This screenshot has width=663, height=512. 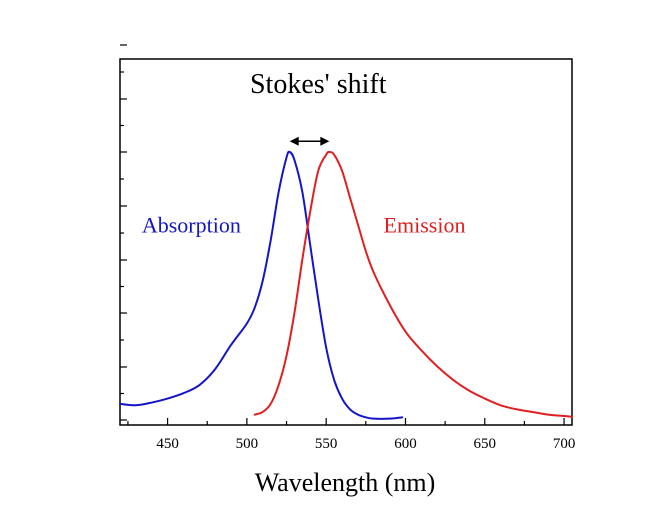 What do you see at coordinates (485, 444) in the screenshot?
I see `x-tick-label: 650` at bounding box center [485, 444].